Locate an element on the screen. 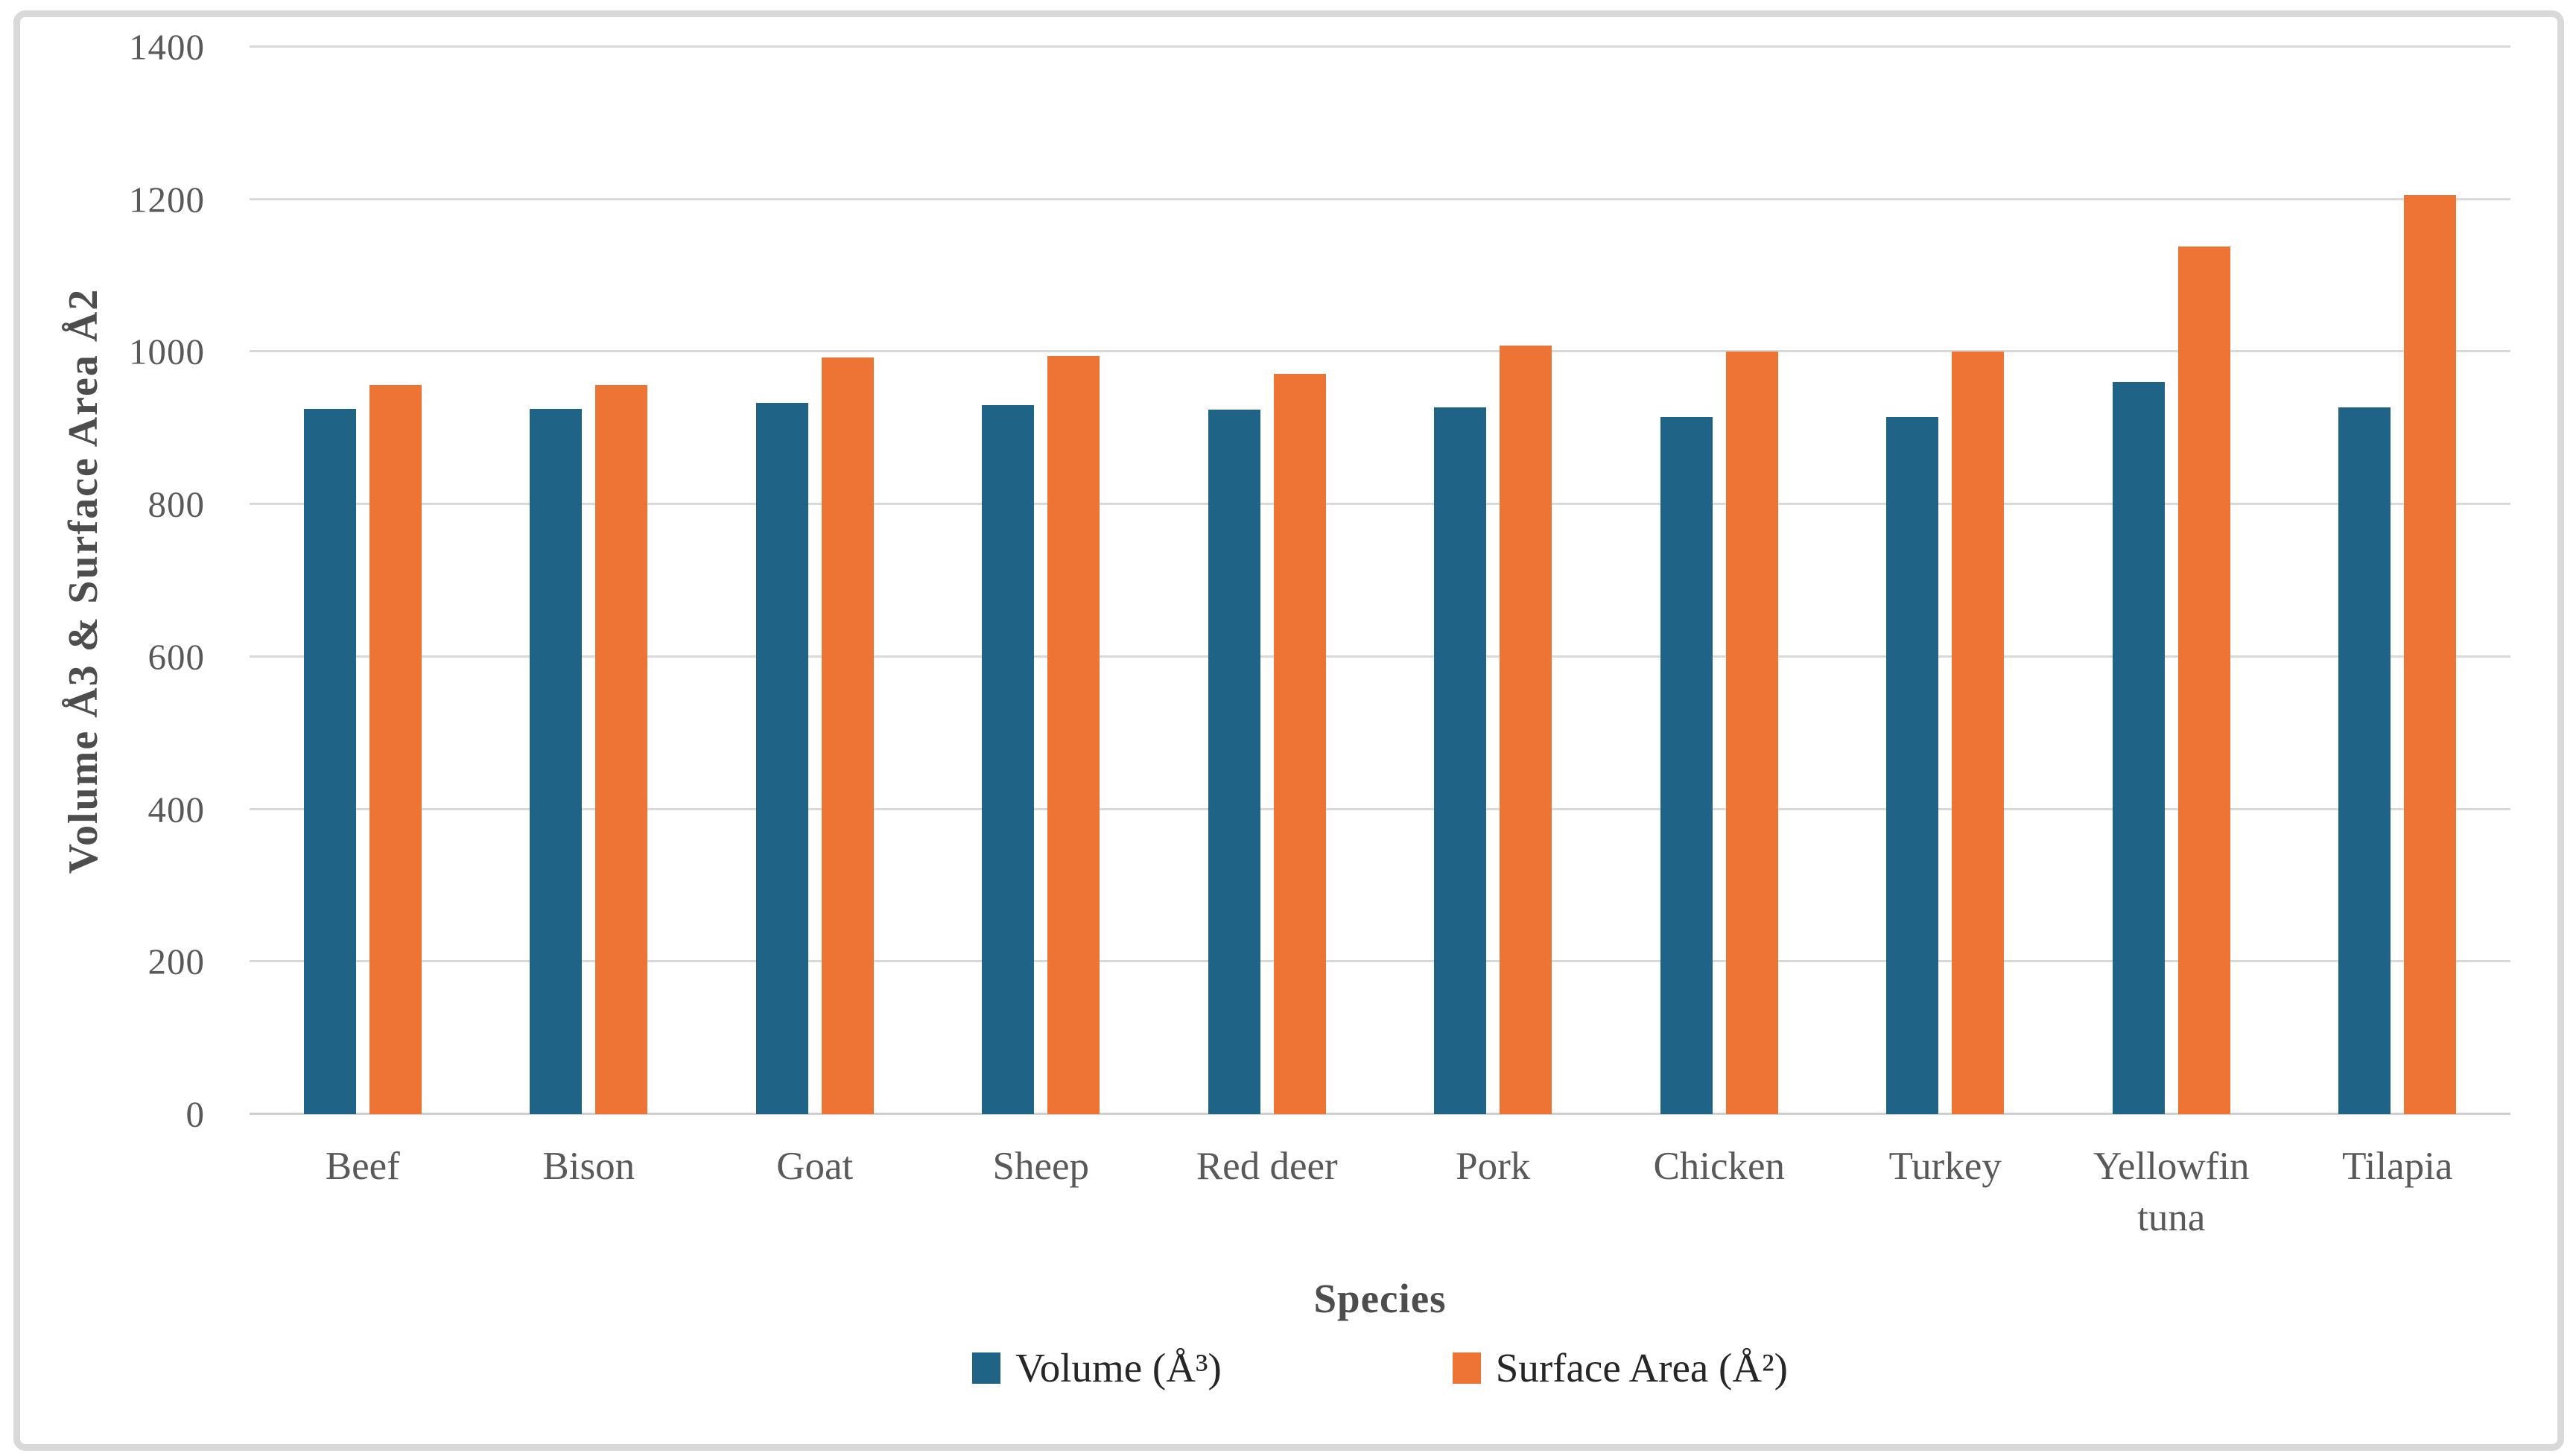 Image resolution: width=2576 pixels, height=1456 pixels. x-axis-label-chicken: Chicken is located at coordinates (1719, 1166).